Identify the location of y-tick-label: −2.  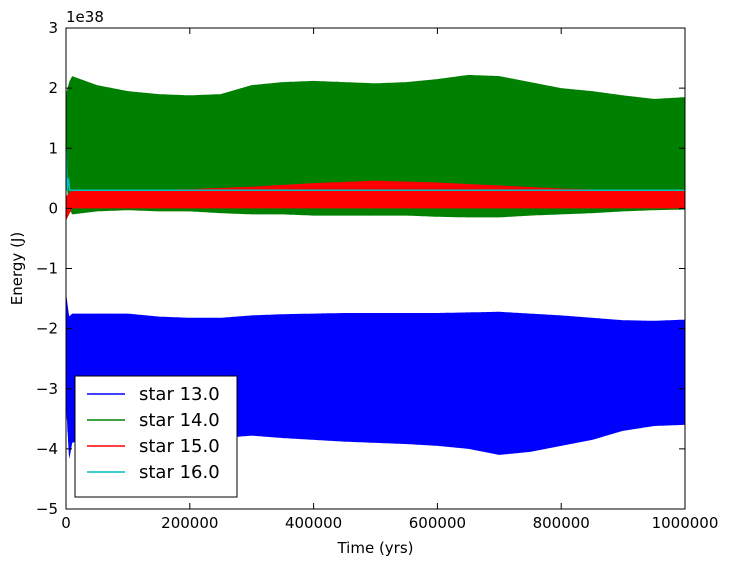
(47, 329).